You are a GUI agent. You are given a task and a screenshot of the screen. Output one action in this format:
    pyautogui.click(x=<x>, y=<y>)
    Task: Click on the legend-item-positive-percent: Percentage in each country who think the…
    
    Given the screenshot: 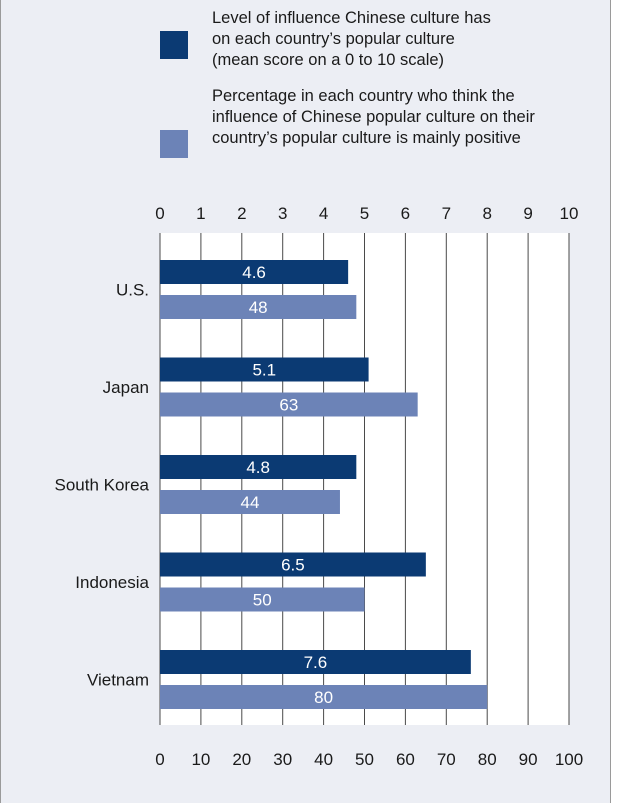 What is the action you would take?
    pyautogui.click(x=301, y=123)
    